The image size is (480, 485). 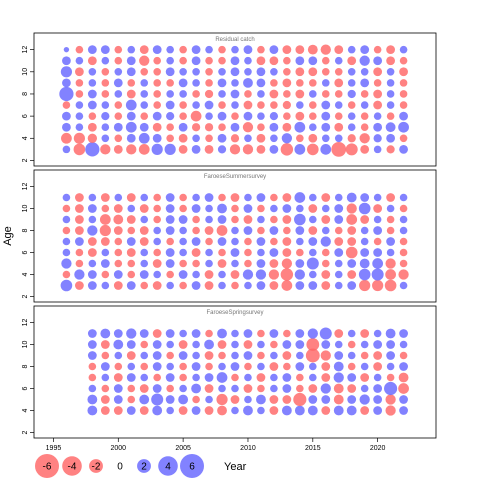 I want to click on x-tick-label: 1995, so click(x=54, y=448).